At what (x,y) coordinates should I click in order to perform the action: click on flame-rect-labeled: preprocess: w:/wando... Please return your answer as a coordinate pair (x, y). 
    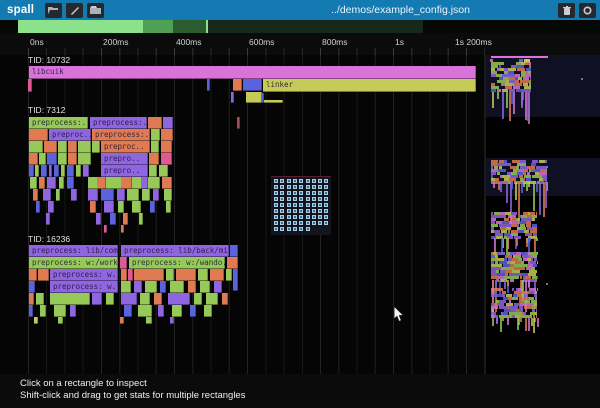
    Looking at the image, I should click on (177, 263).